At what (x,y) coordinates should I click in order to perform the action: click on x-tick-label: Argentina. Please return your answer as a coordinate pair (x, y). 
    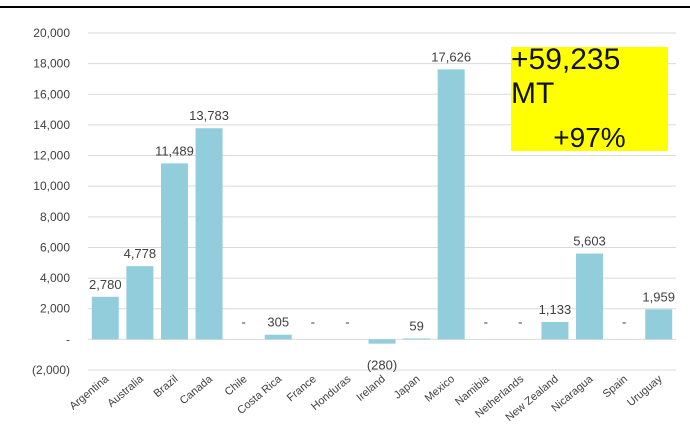
    Looking at the image, I should click on (89, 393).